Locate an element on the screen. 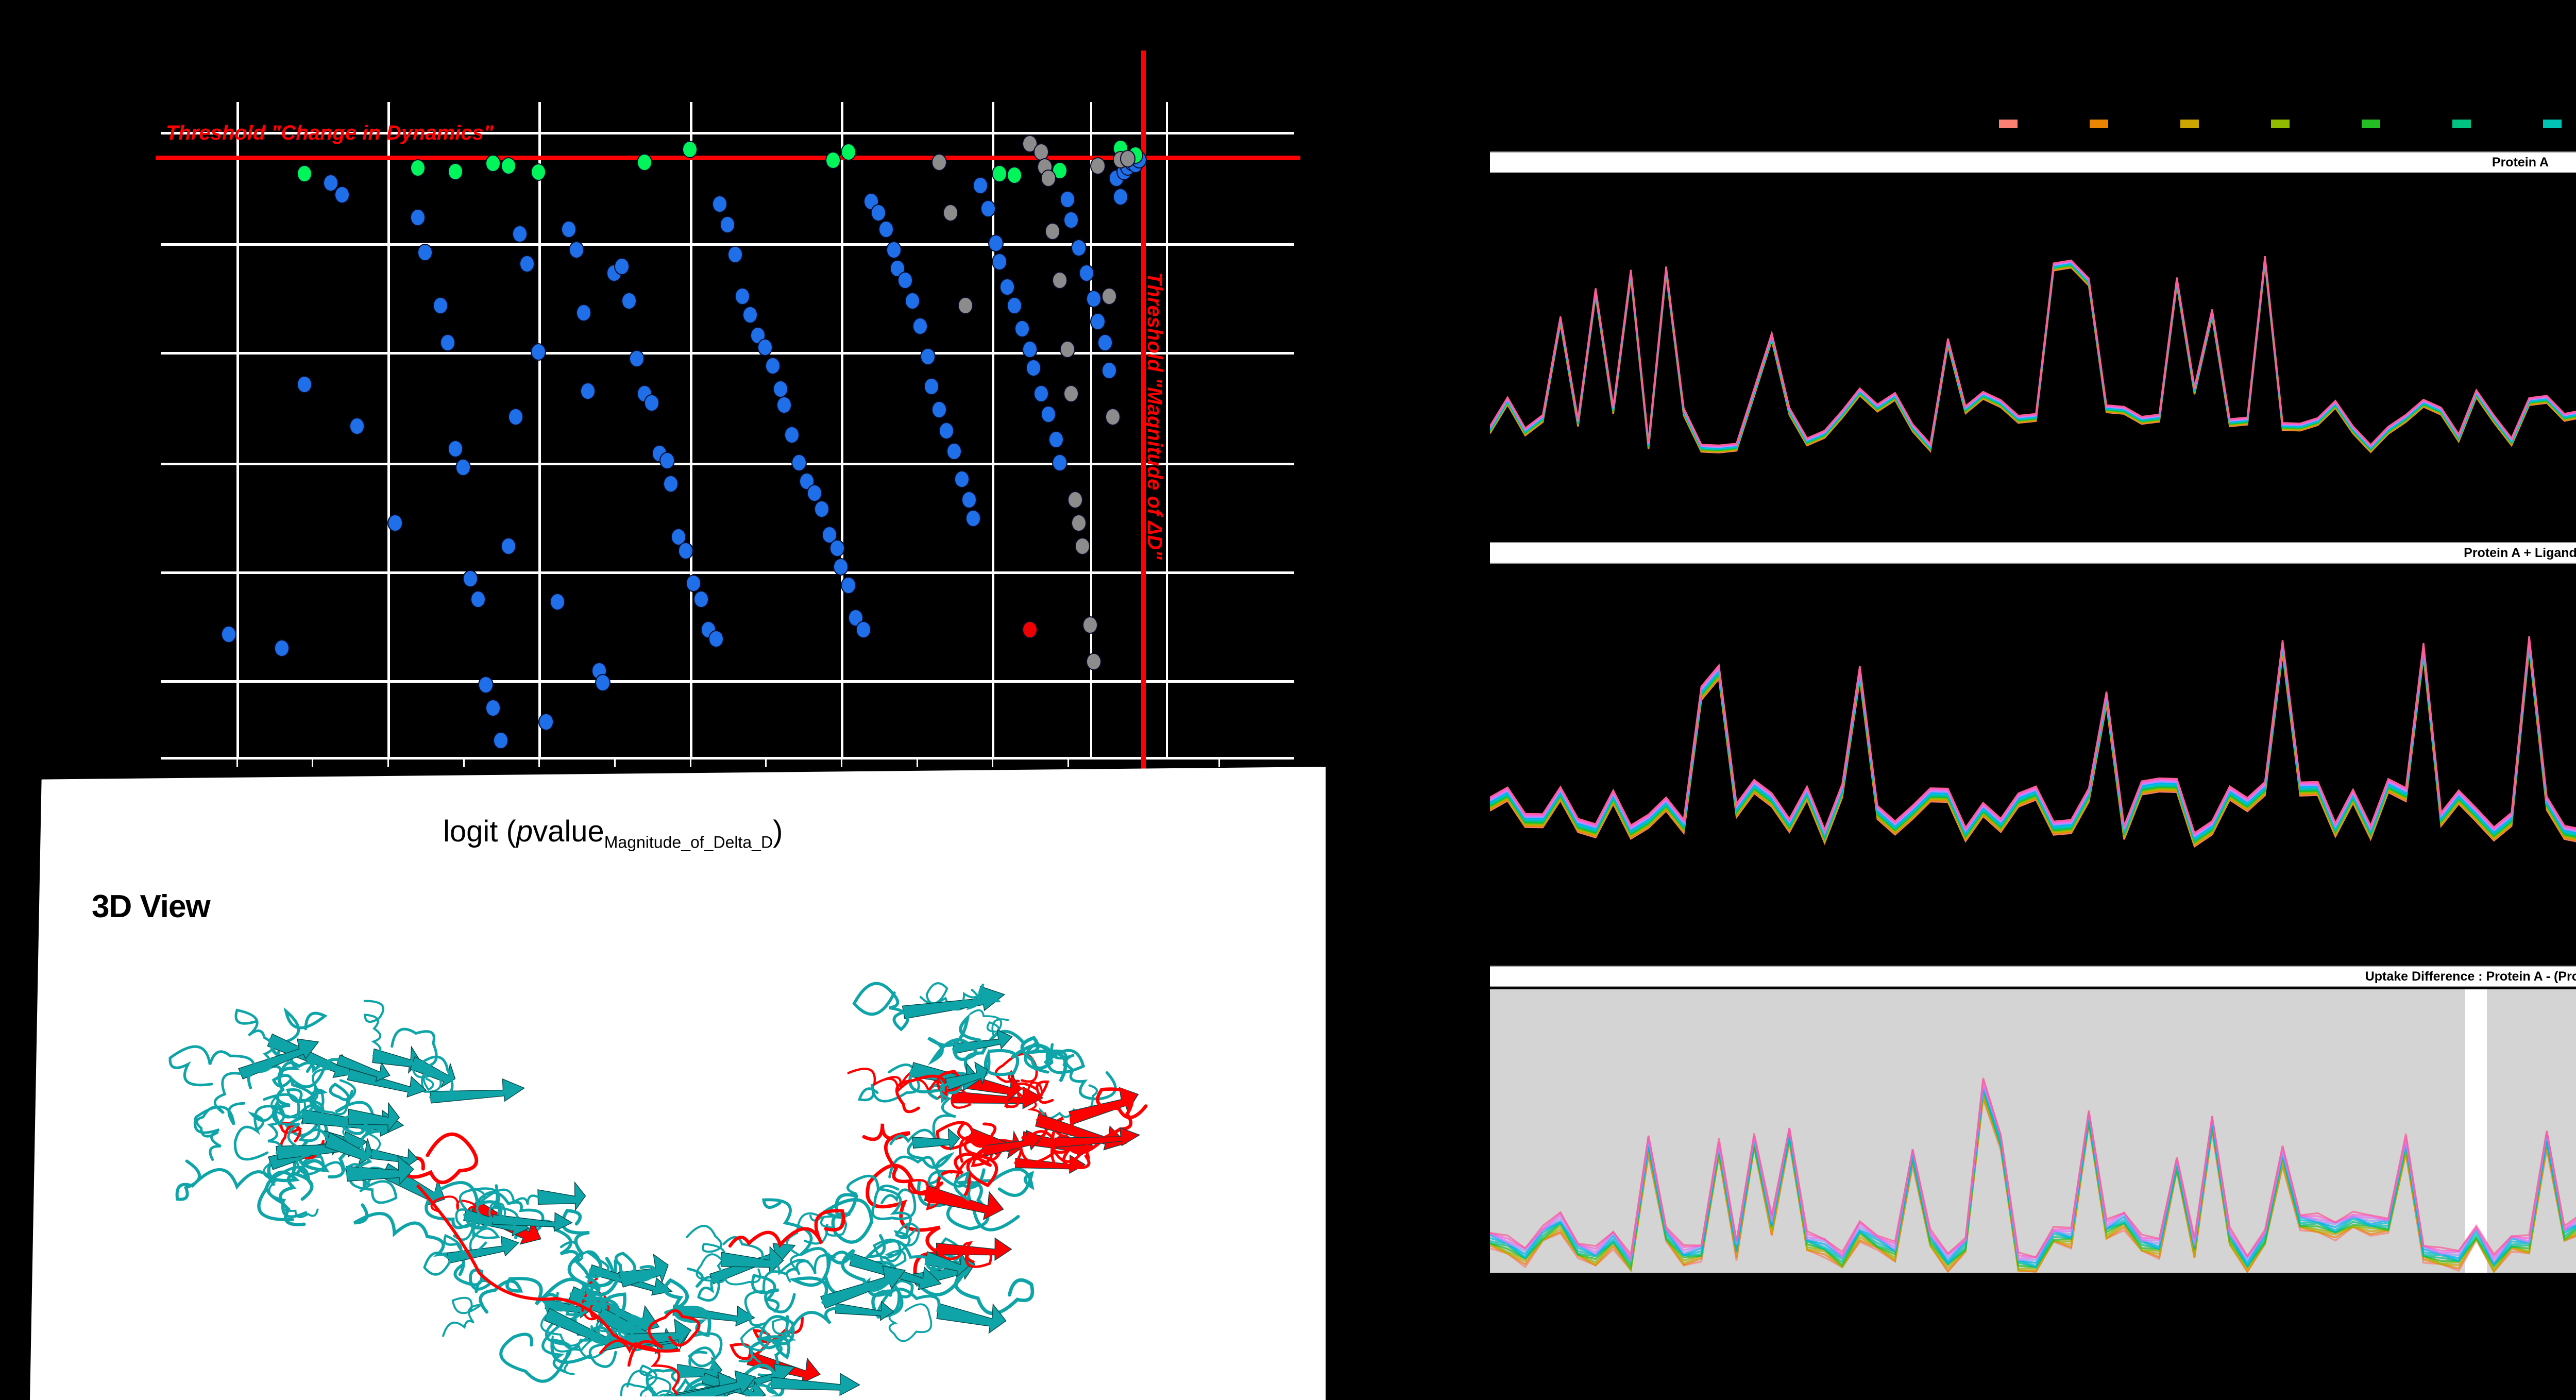 Image resolution: width=2576 pixels, height=1400 pixels. threshold-line-vertical is located at coordinates (1143, 427).